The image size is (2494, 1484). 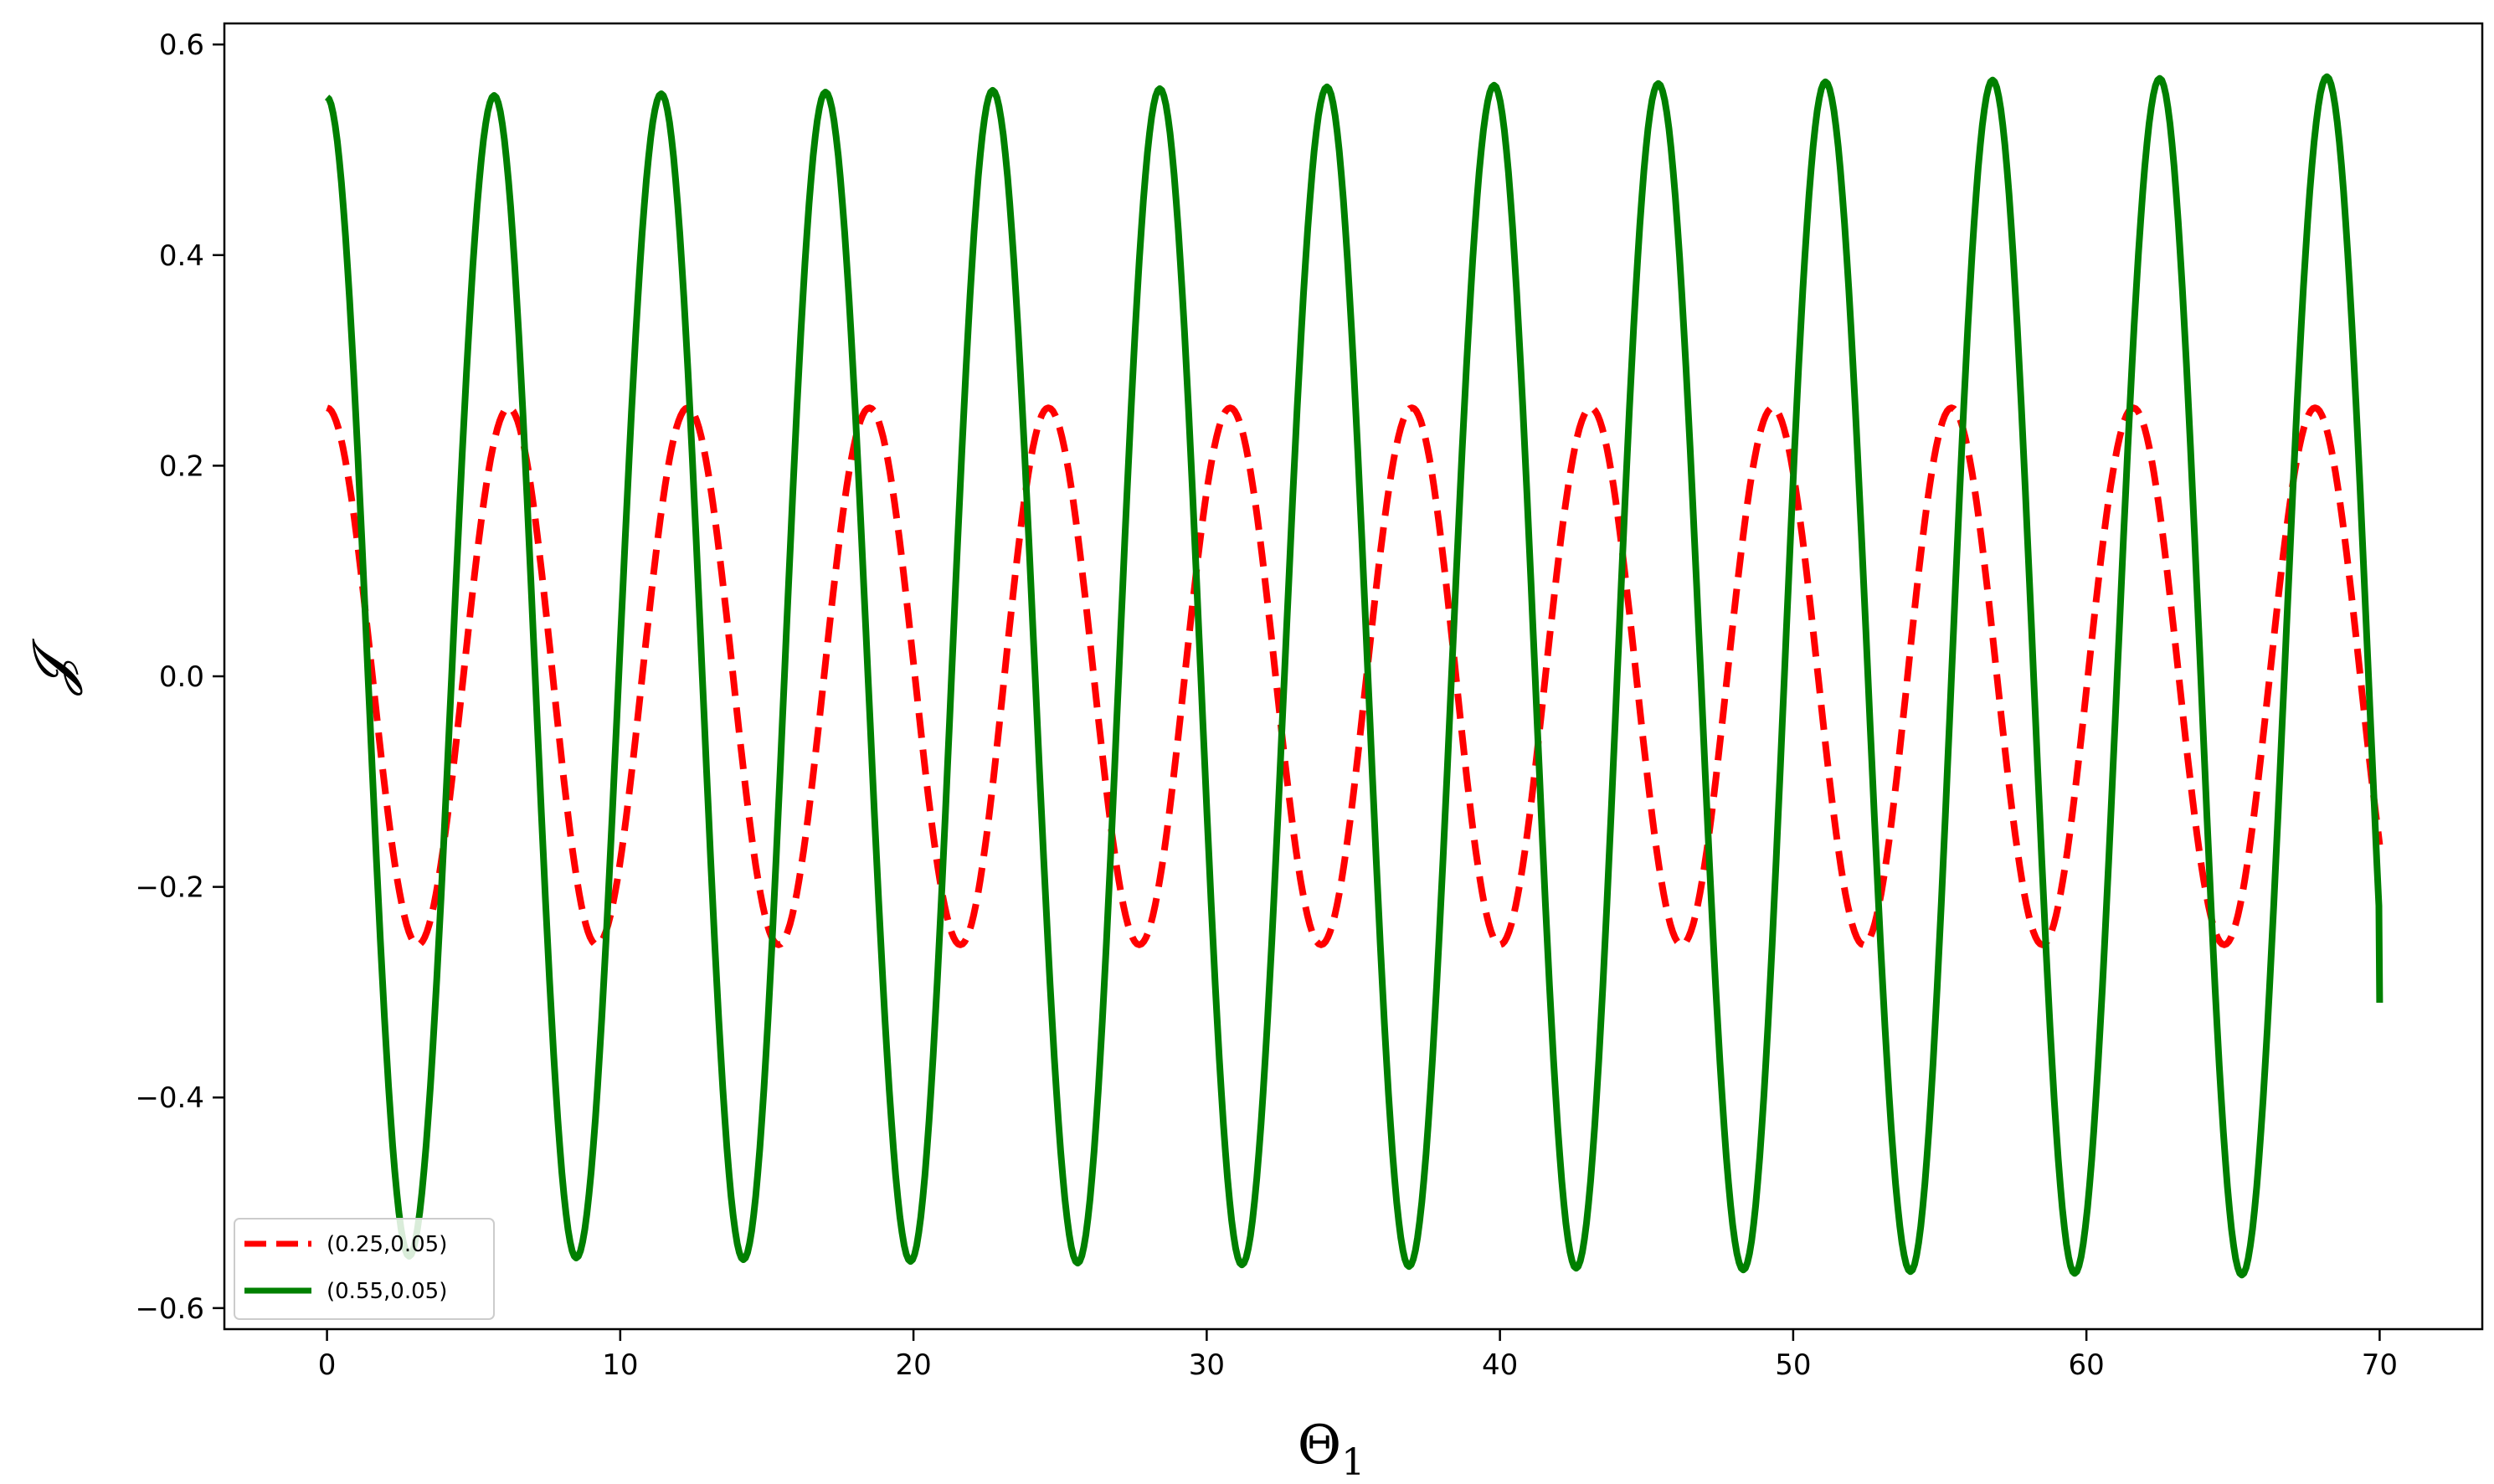 I want to click on y-tick-label: −0.6, so click(x=169, y=1309).